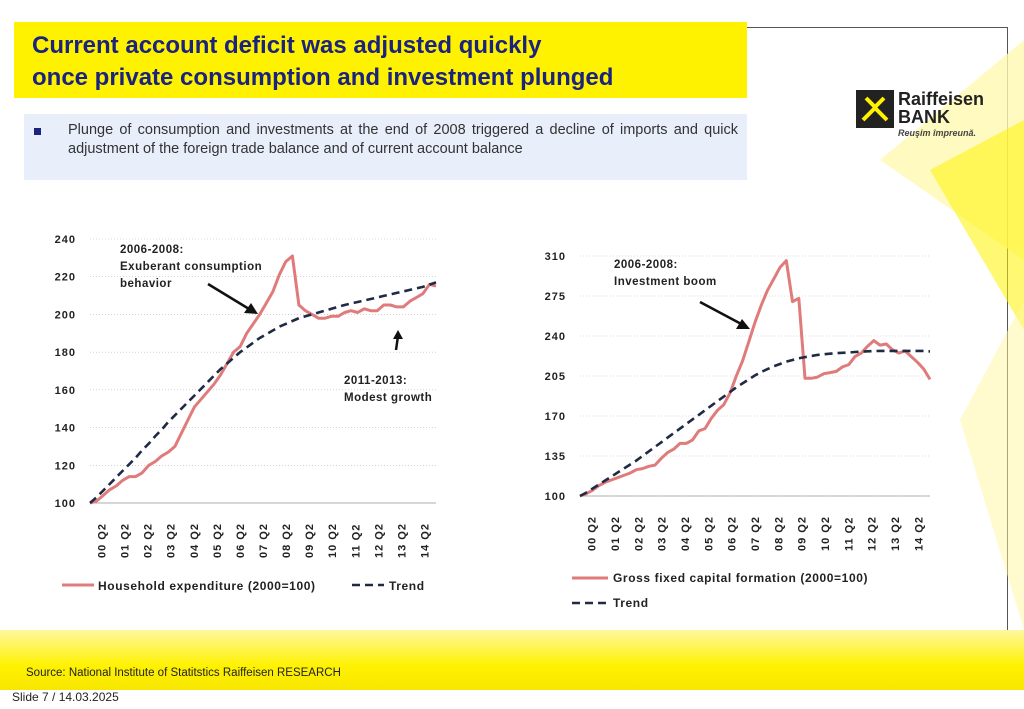 This screenshot has height=709, width=1024. I want to click on y-tick-label: 170, so click(555, 417).